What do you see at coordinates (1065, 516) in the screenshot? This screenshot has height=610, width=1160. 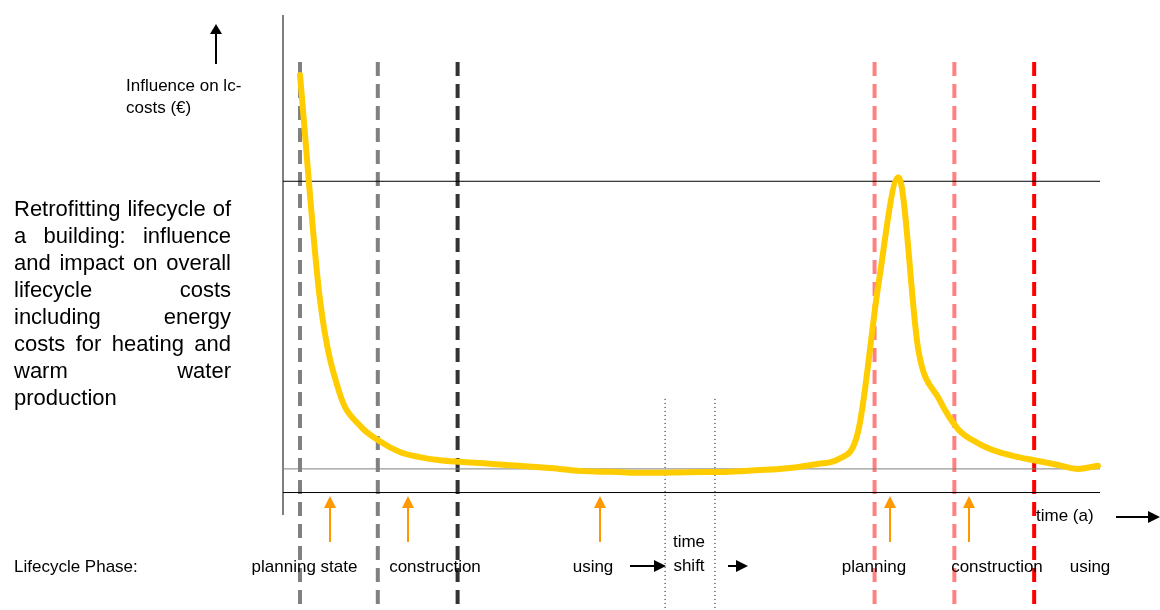 I see `x-axis-title: time (a)` at bounding box center [1065, 516].